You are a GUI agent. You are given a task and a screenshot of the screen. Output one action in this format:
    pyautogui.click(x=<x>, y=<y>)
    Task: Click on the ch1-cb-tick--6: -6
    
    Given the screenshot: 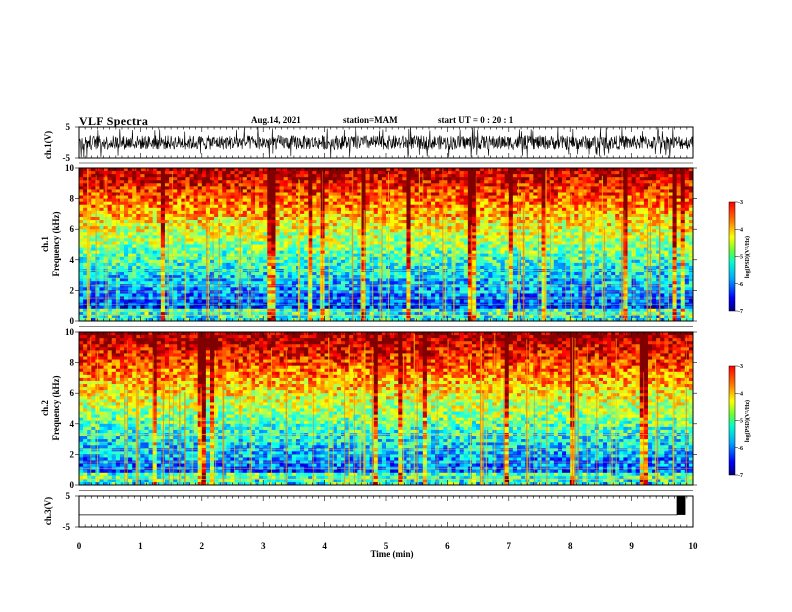 What is the action you would take?
    pyautogui.click(x=740, y=285)
    